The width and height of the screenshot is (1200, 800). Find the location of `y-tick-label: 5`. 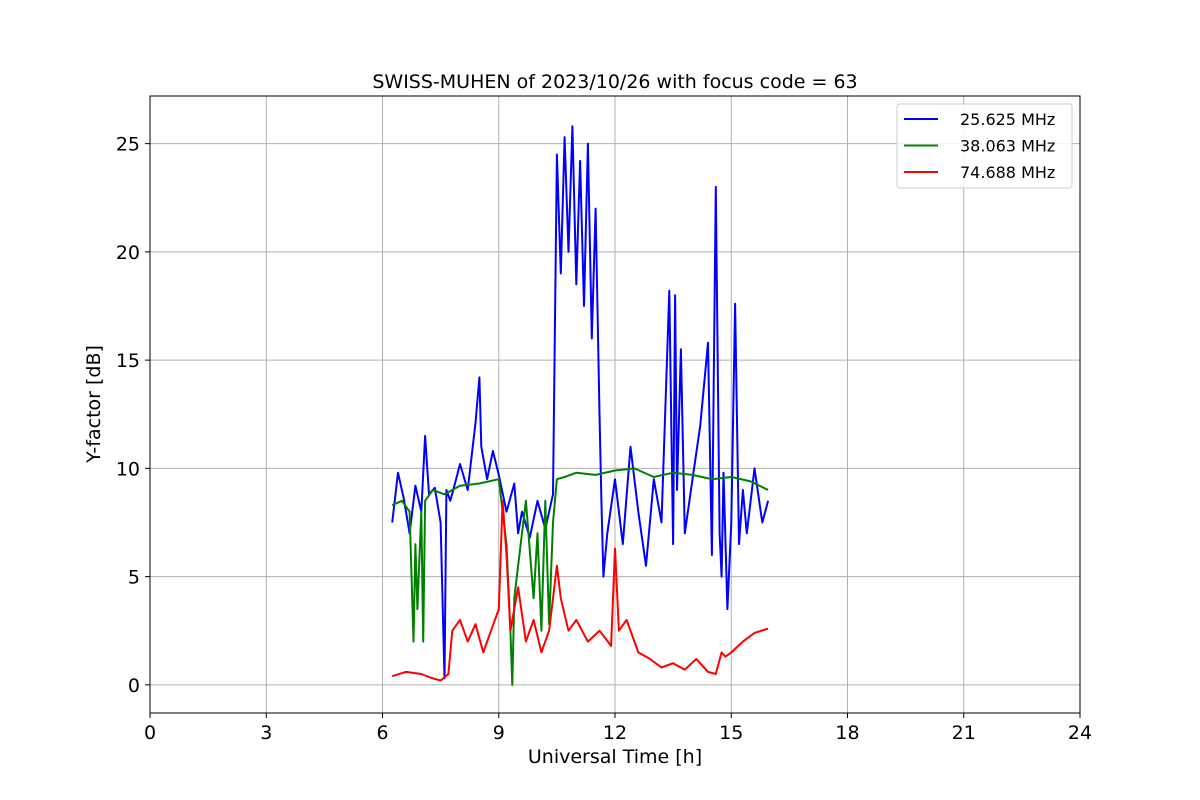

y-tick-label: 5 is located at coordinates (134, 578).